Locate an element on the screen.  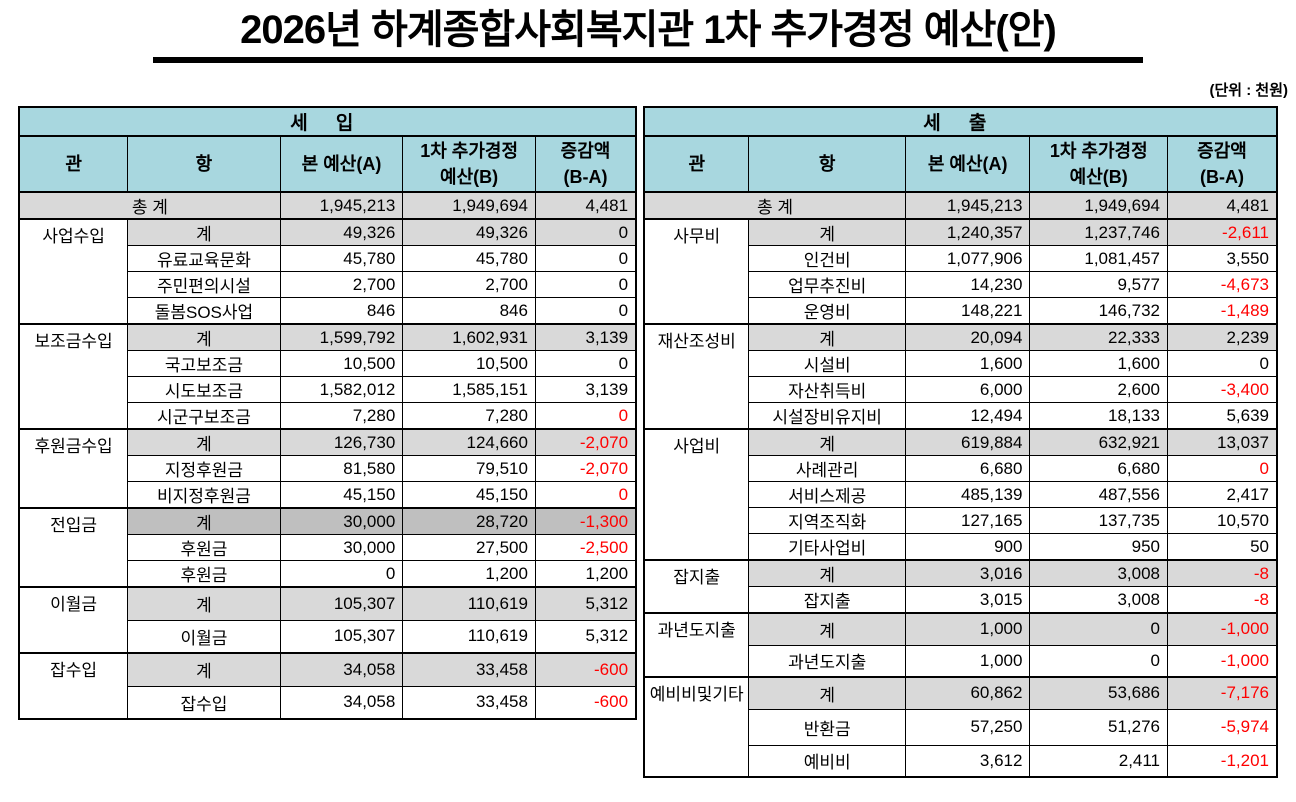
subtotal-row: 사업비 계 619,884 632,921 13,037 is located at coordinates (960, 494).